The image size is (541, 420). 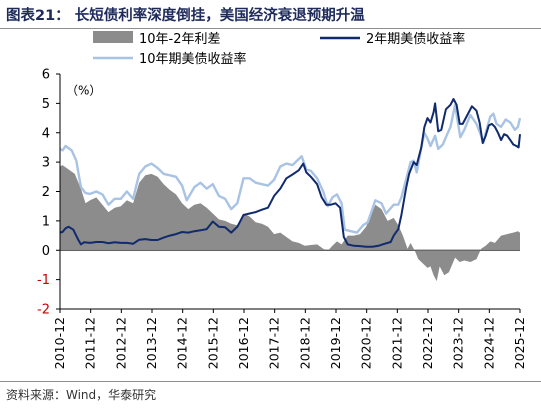 What do you see at coordinates (46, 104) in the screenshot?
I see `y-tick-label: 5` at bounding box center [46, 104].